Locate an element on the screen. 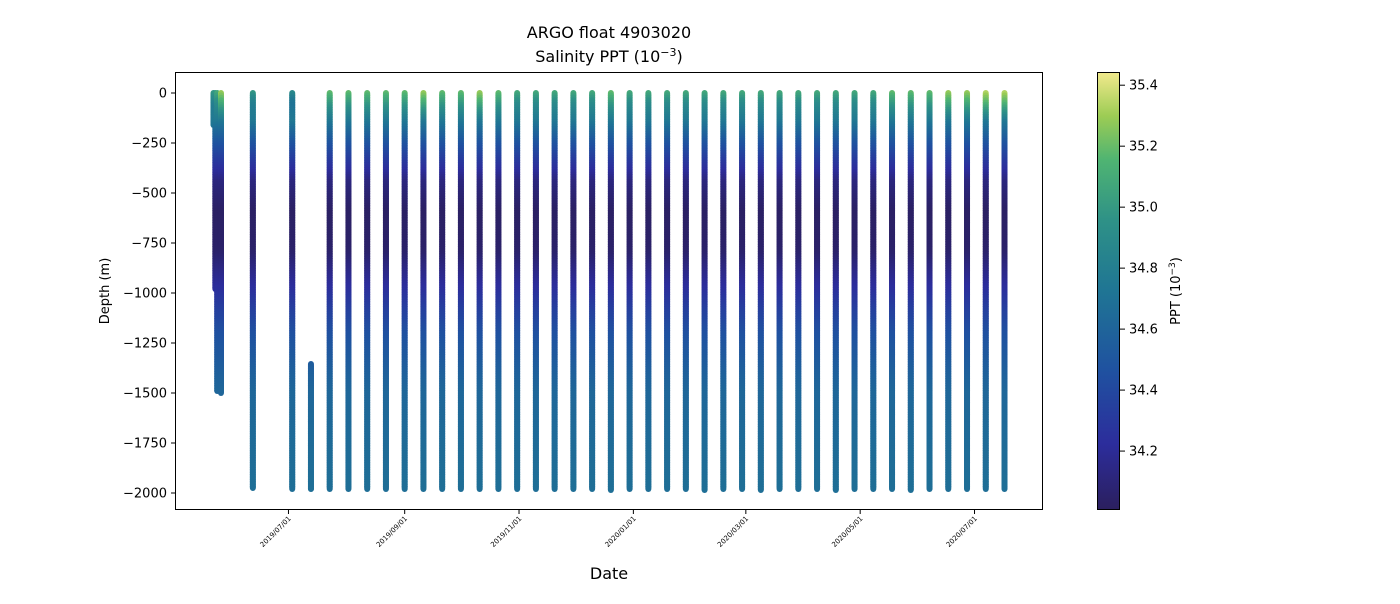  chart-subtitle: Salinity PPT (10−3) is located at coordinates (609, 56).